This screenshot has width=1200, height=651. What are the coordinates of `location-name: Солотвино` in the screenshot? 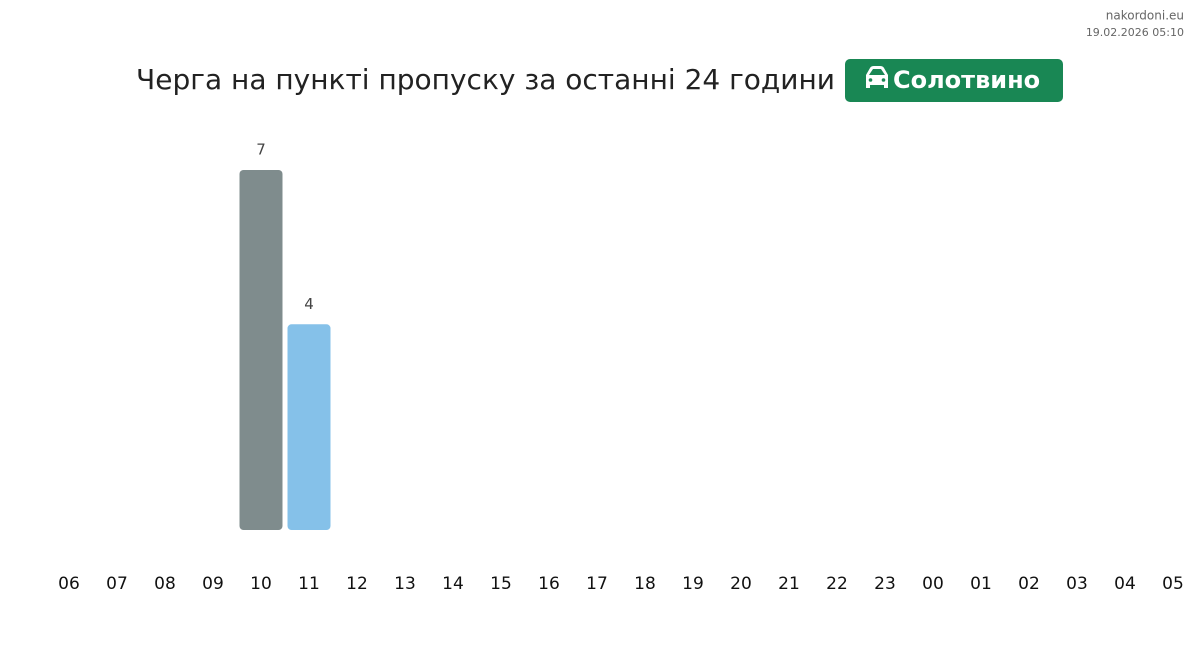 It's located at (966, 80).